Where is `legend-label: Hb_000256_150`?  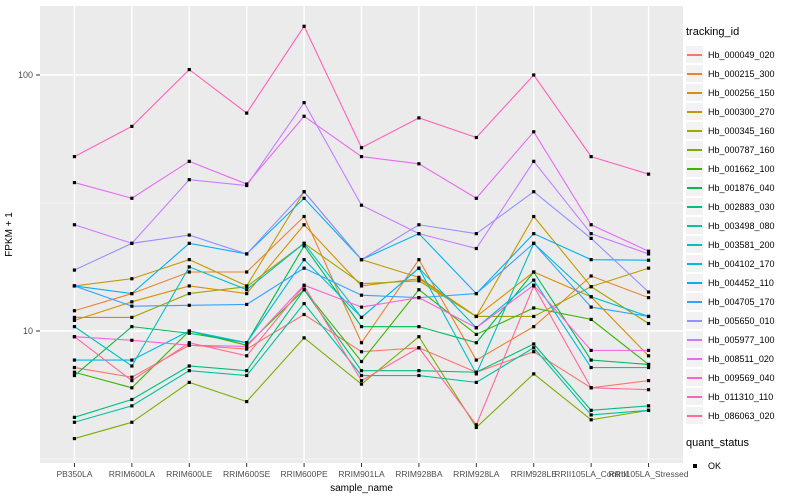 legend-label: Hb_000256_150 is located at coordinates (741, 92).